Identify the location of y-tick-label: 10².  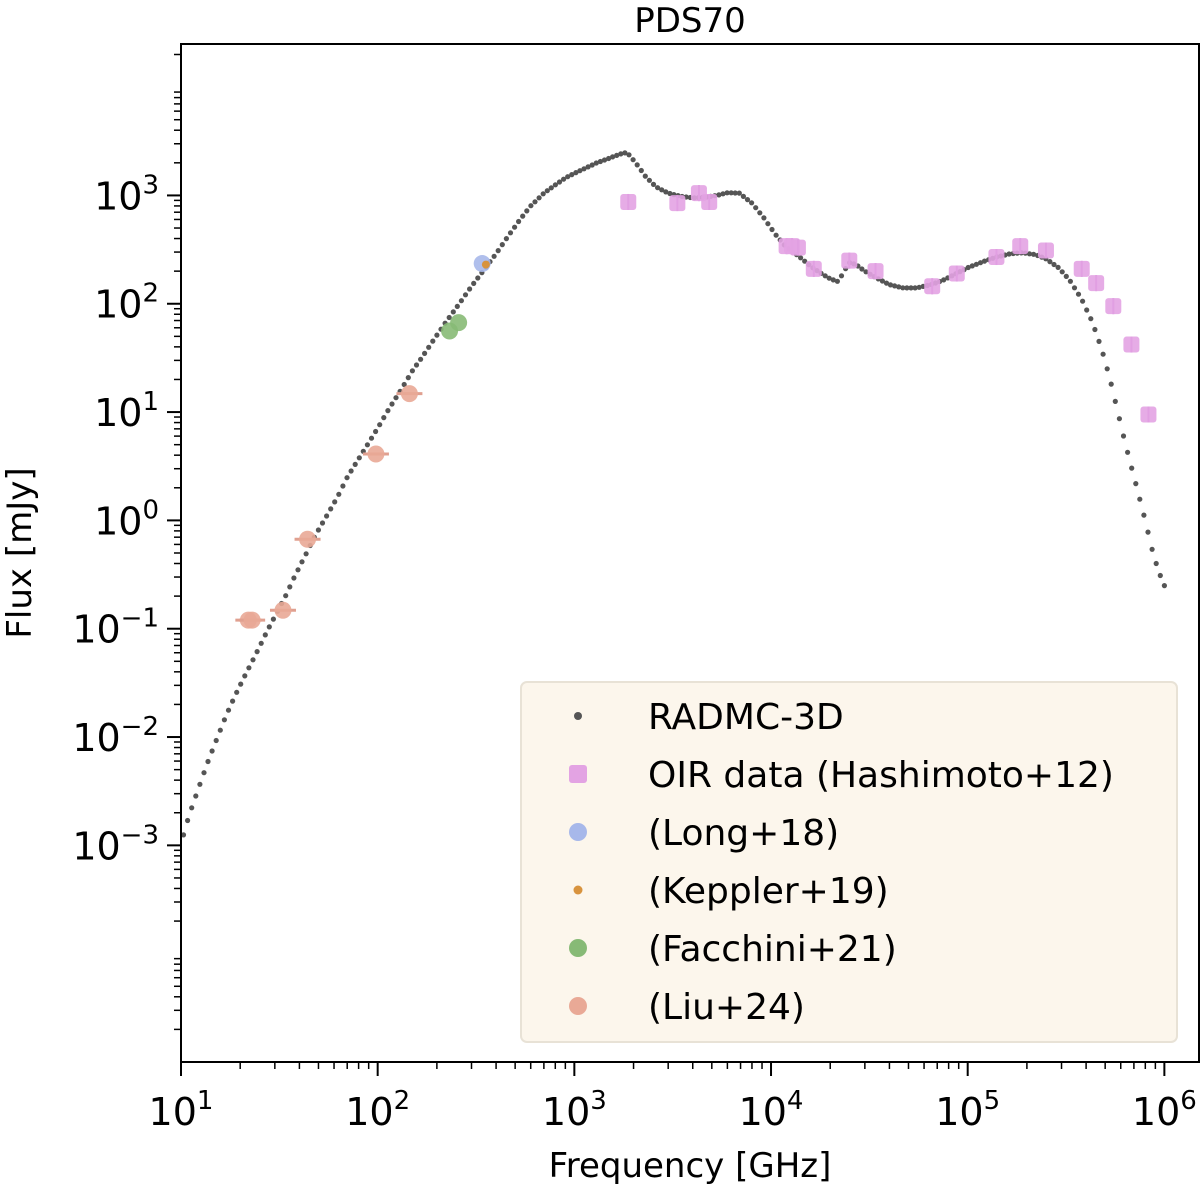
(126, 303).